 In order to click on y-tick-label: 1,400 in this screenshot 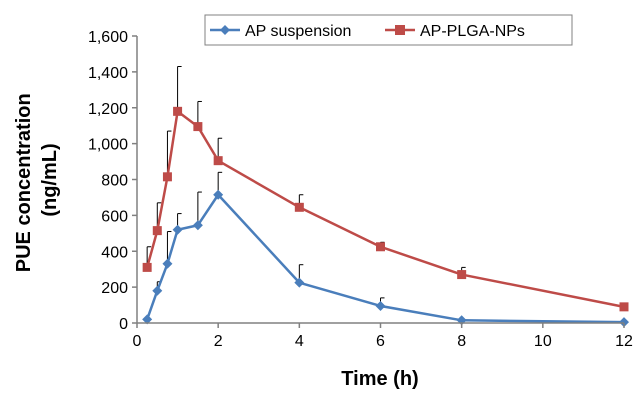, I will do `click(108, 73)`.